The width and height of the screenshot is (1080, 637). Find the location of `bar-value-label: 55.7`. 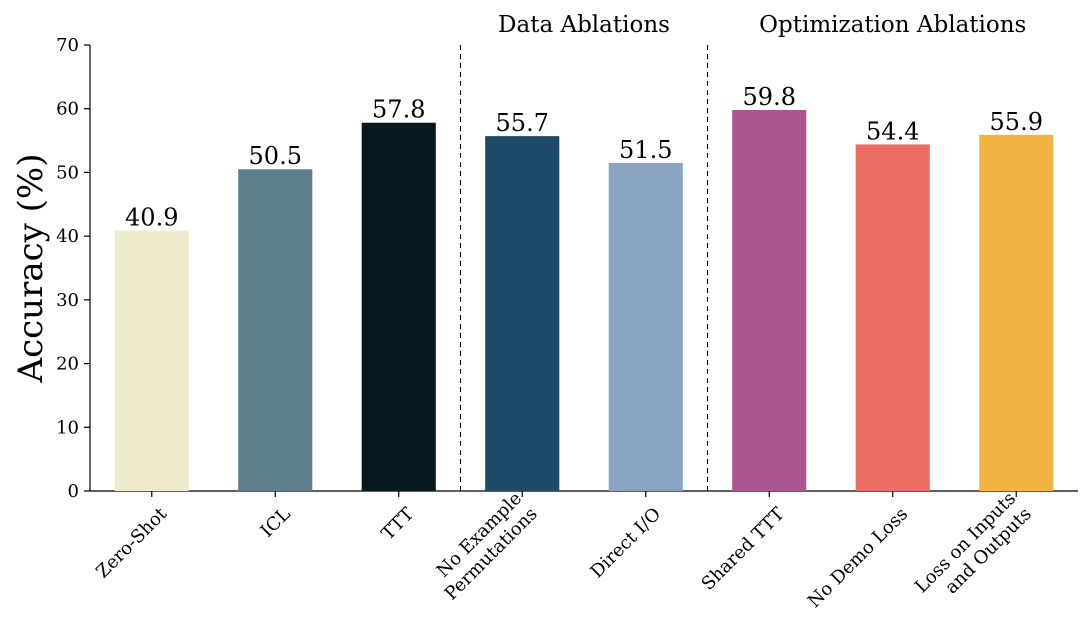

bar-value-label: 55.7 is located at coordinates (522, 123).